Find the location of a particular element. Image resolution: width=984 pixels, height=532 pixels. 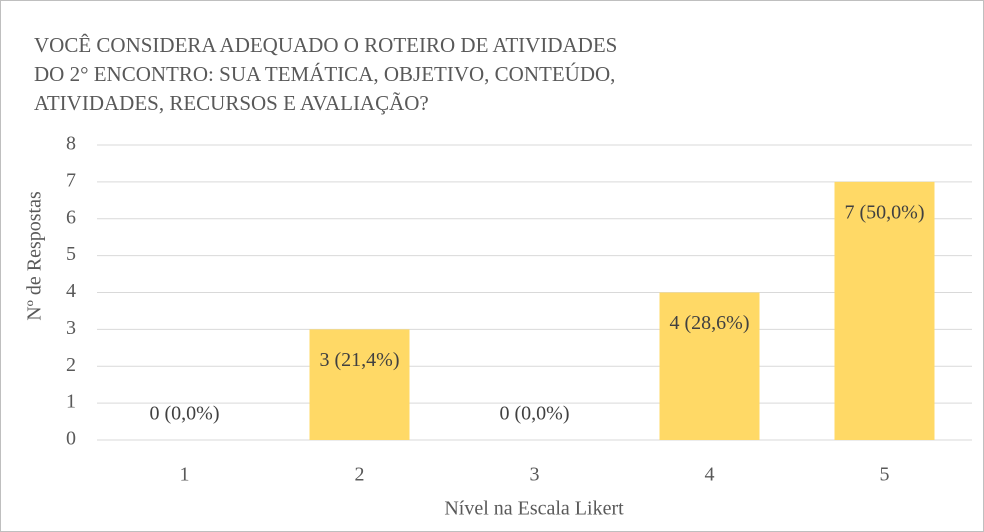

y-tick-label: 5 is located at coordinates (71, 254).